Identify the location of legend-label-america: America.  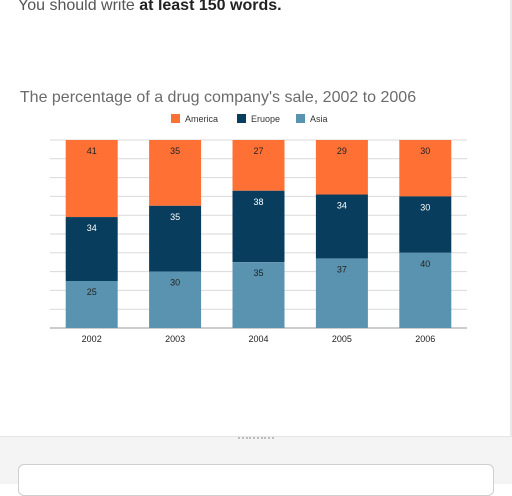
(201, 119).